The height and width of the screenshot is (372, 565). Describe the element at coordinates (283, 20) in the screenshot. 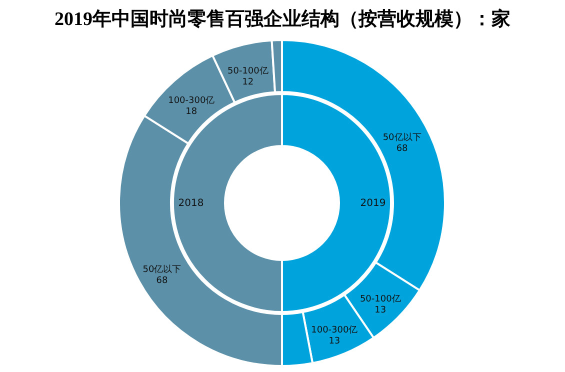

I see `chart-title: 2019年中国时尚零售百强企业结构（按营收规模）：家` at that location.